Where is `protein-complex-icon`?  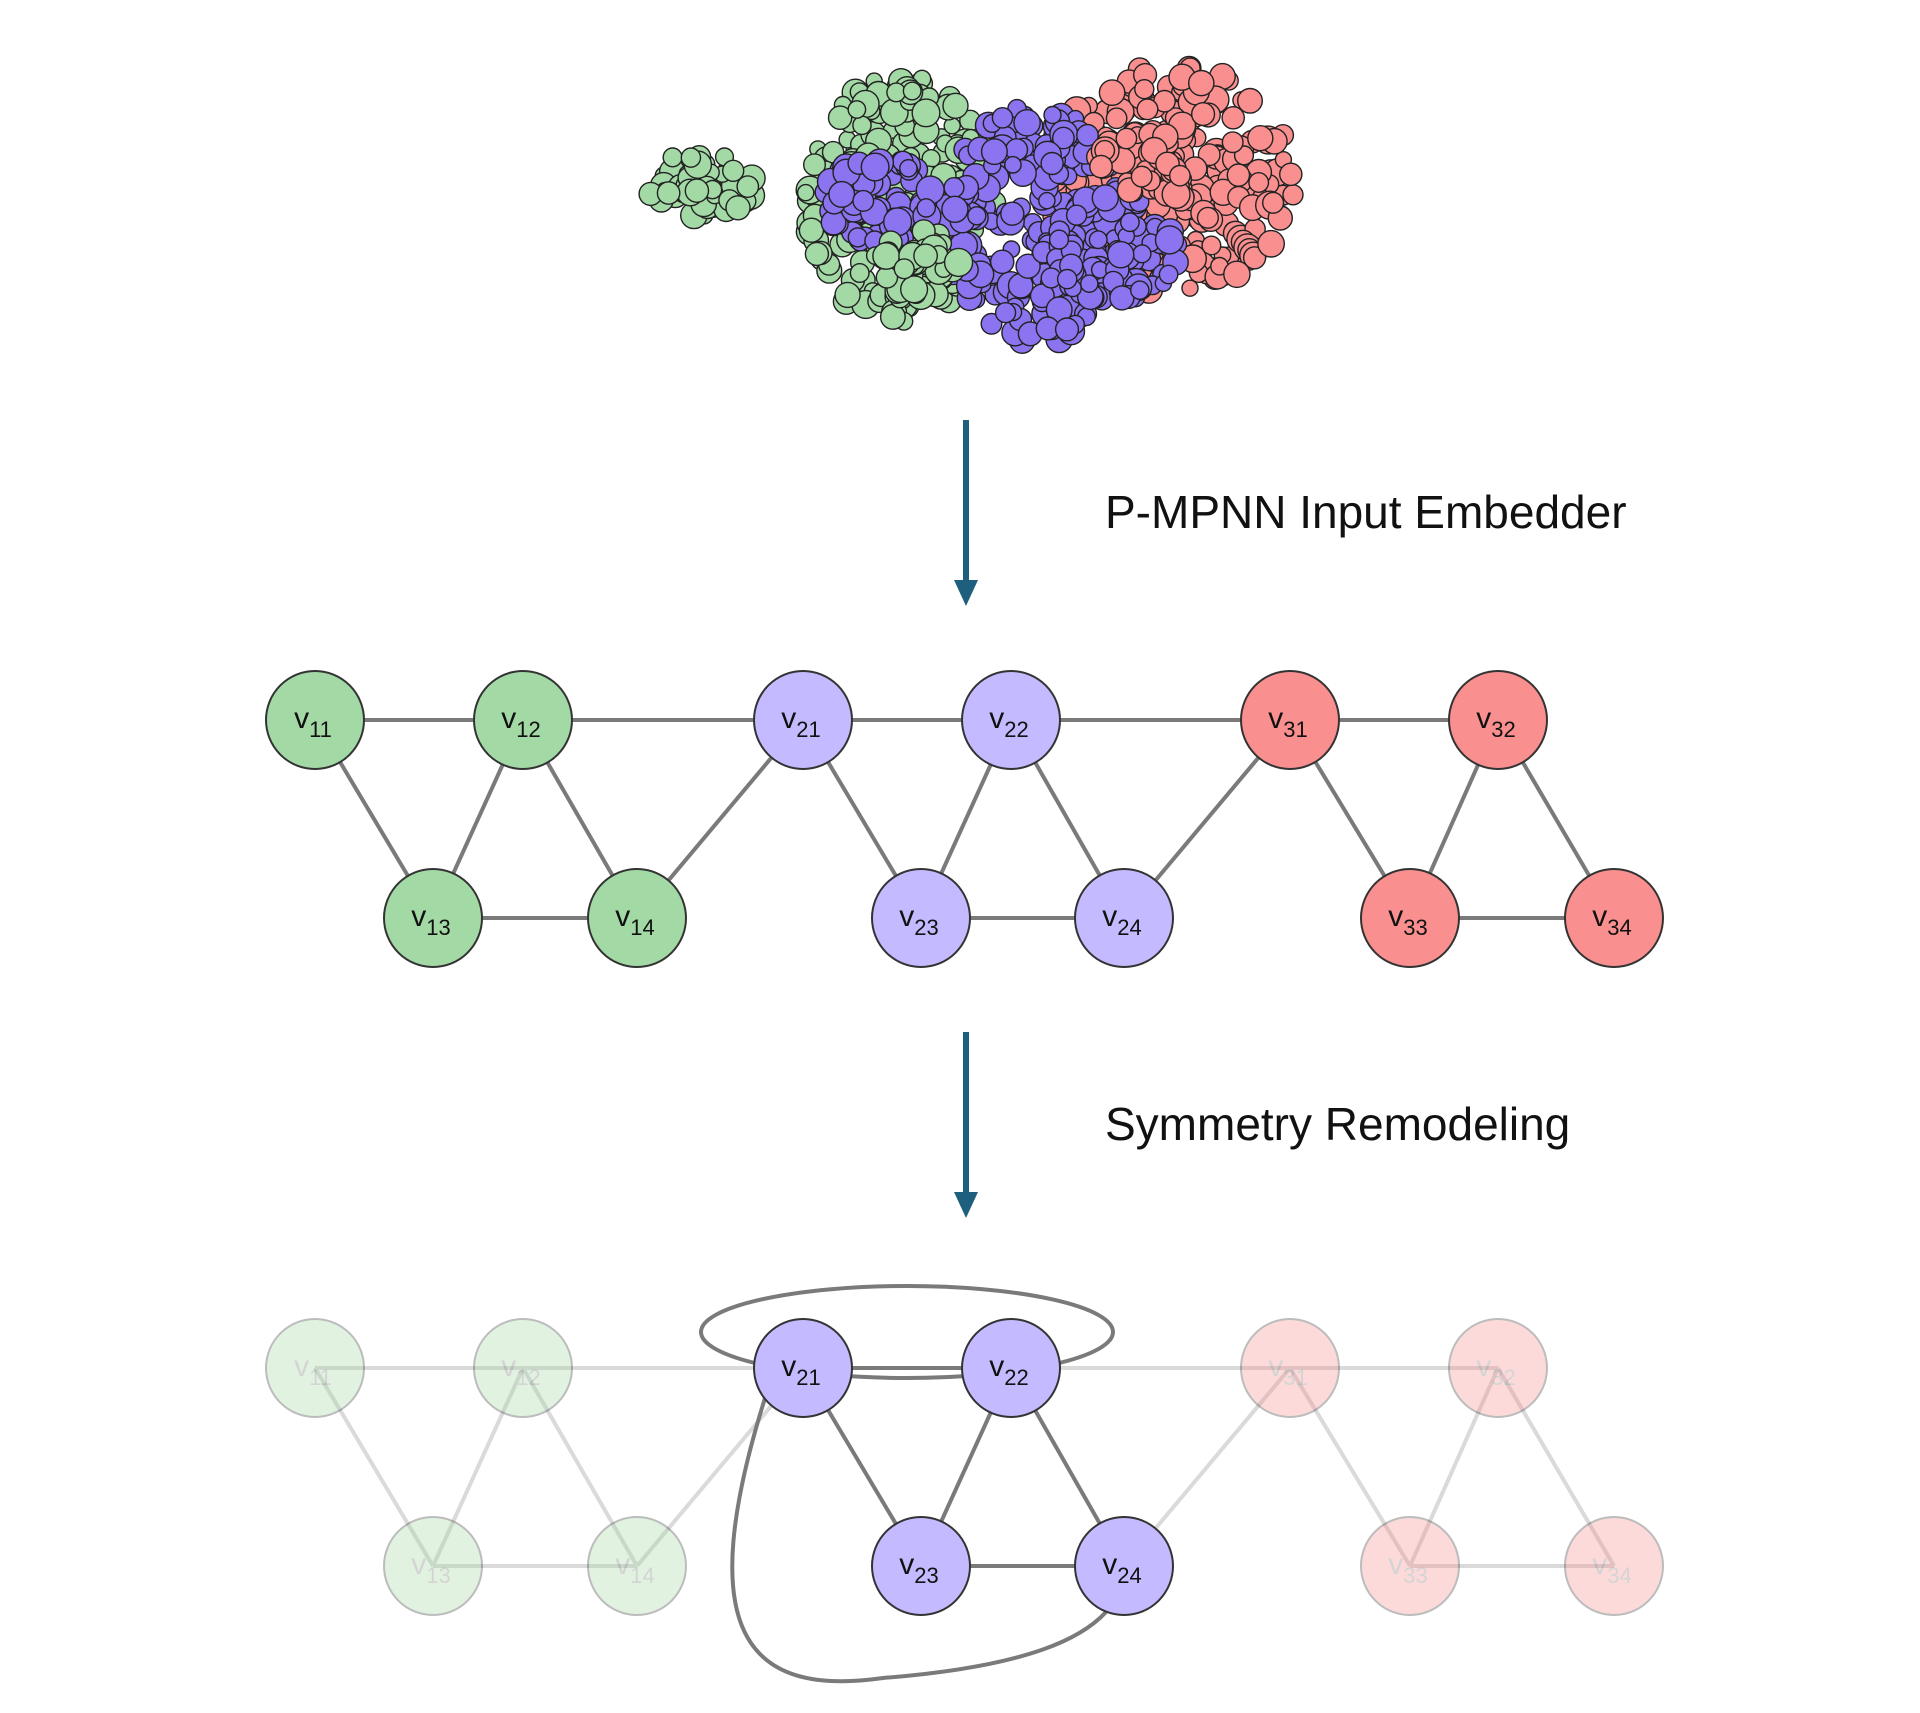
protein-complex-icon is located at coordinates (971, 204).